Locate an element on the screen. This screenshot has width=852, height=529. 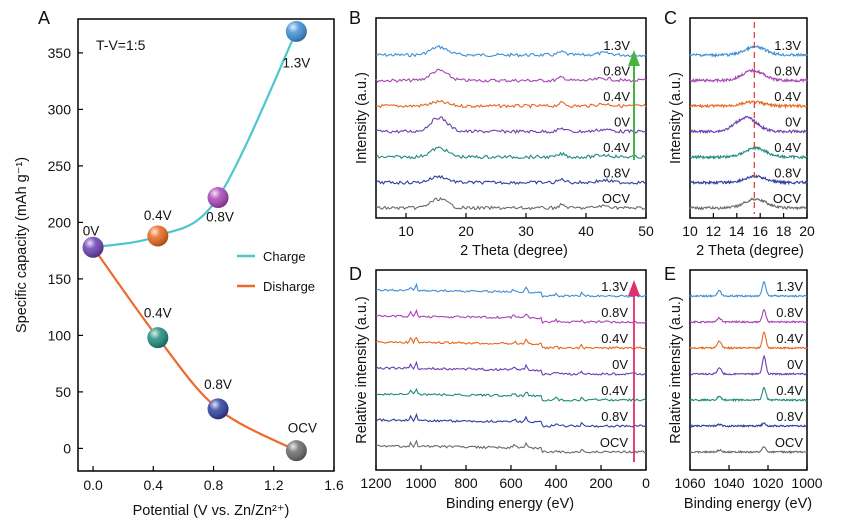
panel-e-label: E is located at coordinates (670, 274).